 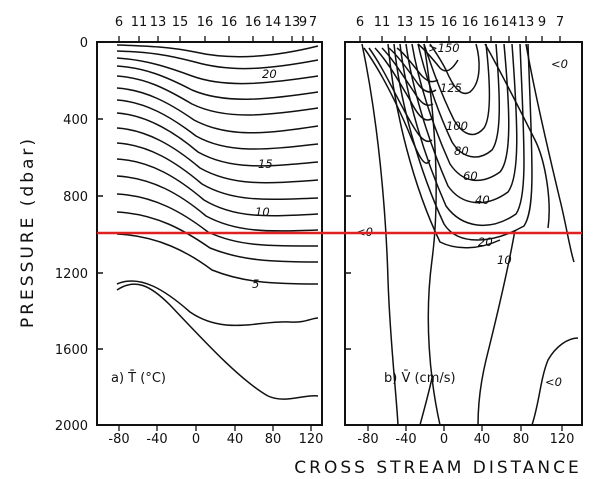 What do you see at coordinates (264, 179) in the screenshot?
I see `panel-a-labels: 20 15 10 5` at bounding box center [264, 179].